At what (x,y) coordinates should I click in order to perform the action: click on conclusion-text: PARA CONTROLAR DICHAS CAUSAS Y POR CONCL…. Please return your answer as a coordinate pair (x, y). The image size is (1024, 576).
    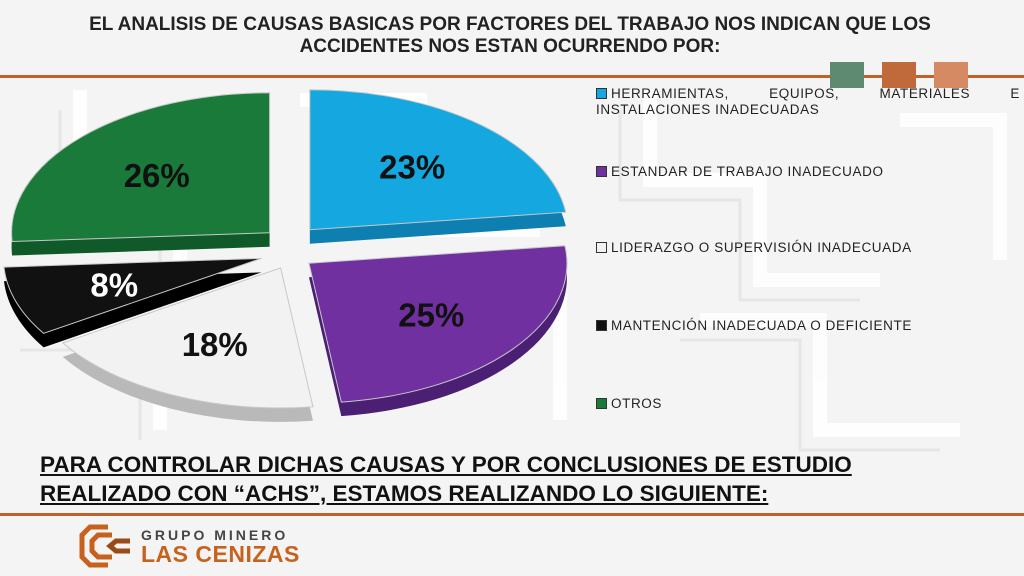
    Looking at the image, I should click on (510, 479).